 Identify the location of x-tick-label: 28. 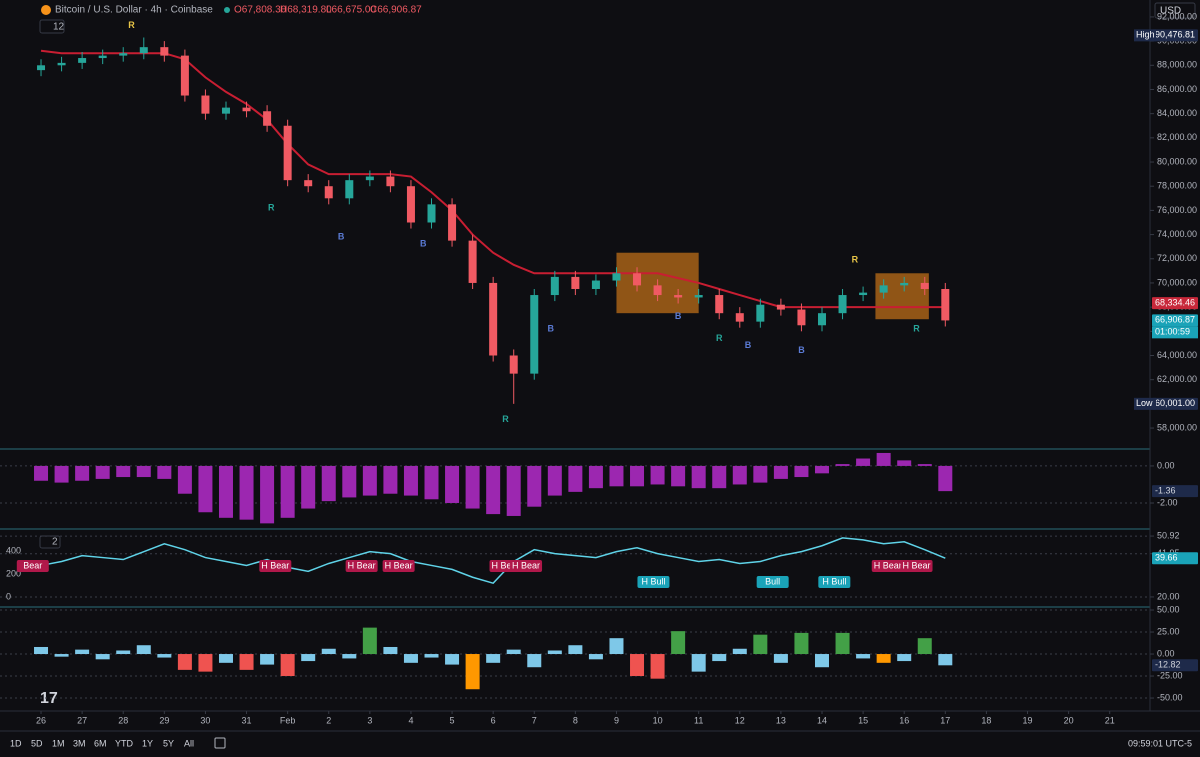
(123, 720).